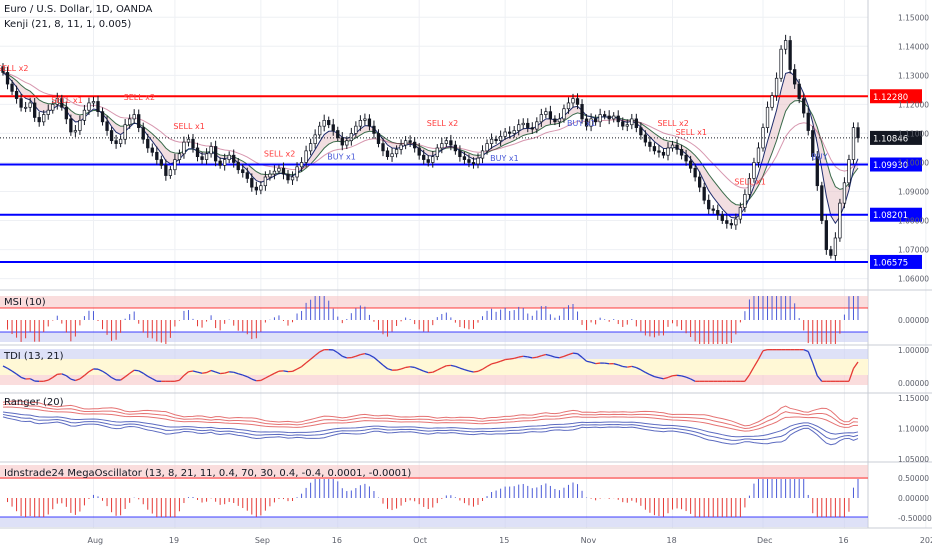 The width and height of the screenshot is (932, 550). I want to click on ranger-title: Ranger (20), so click(34, 402).